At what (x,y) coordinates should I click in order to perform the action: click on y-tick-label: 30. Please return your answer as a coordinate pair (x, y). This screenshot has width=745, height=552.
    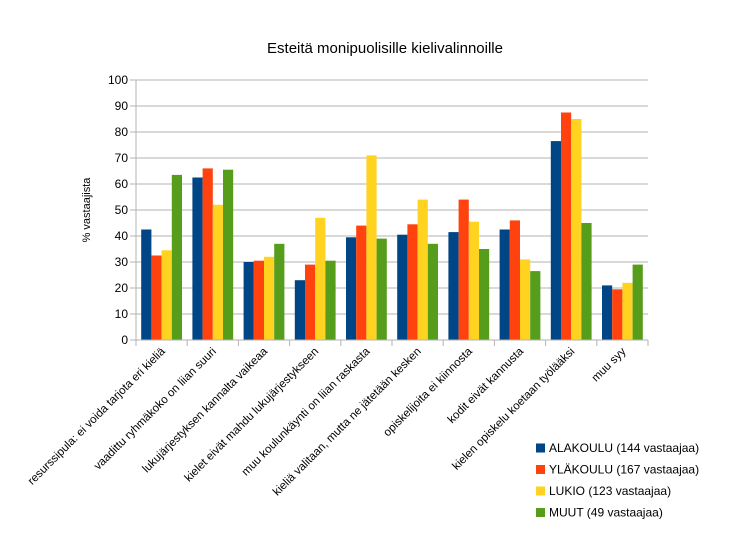
    Looking at the image, I should click on (122, 262).